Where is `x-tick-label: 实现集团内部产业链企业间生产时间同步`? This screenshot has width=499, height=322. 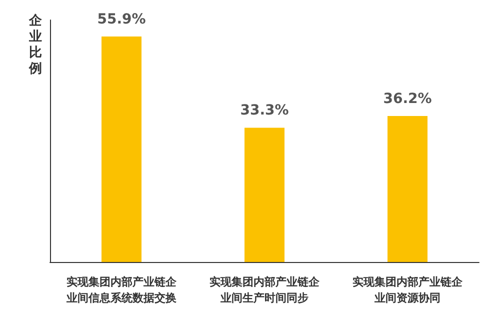 x-tick-label: 实现集团内部产业链企业间生产时间同步 is located at coordinates (265, 290).